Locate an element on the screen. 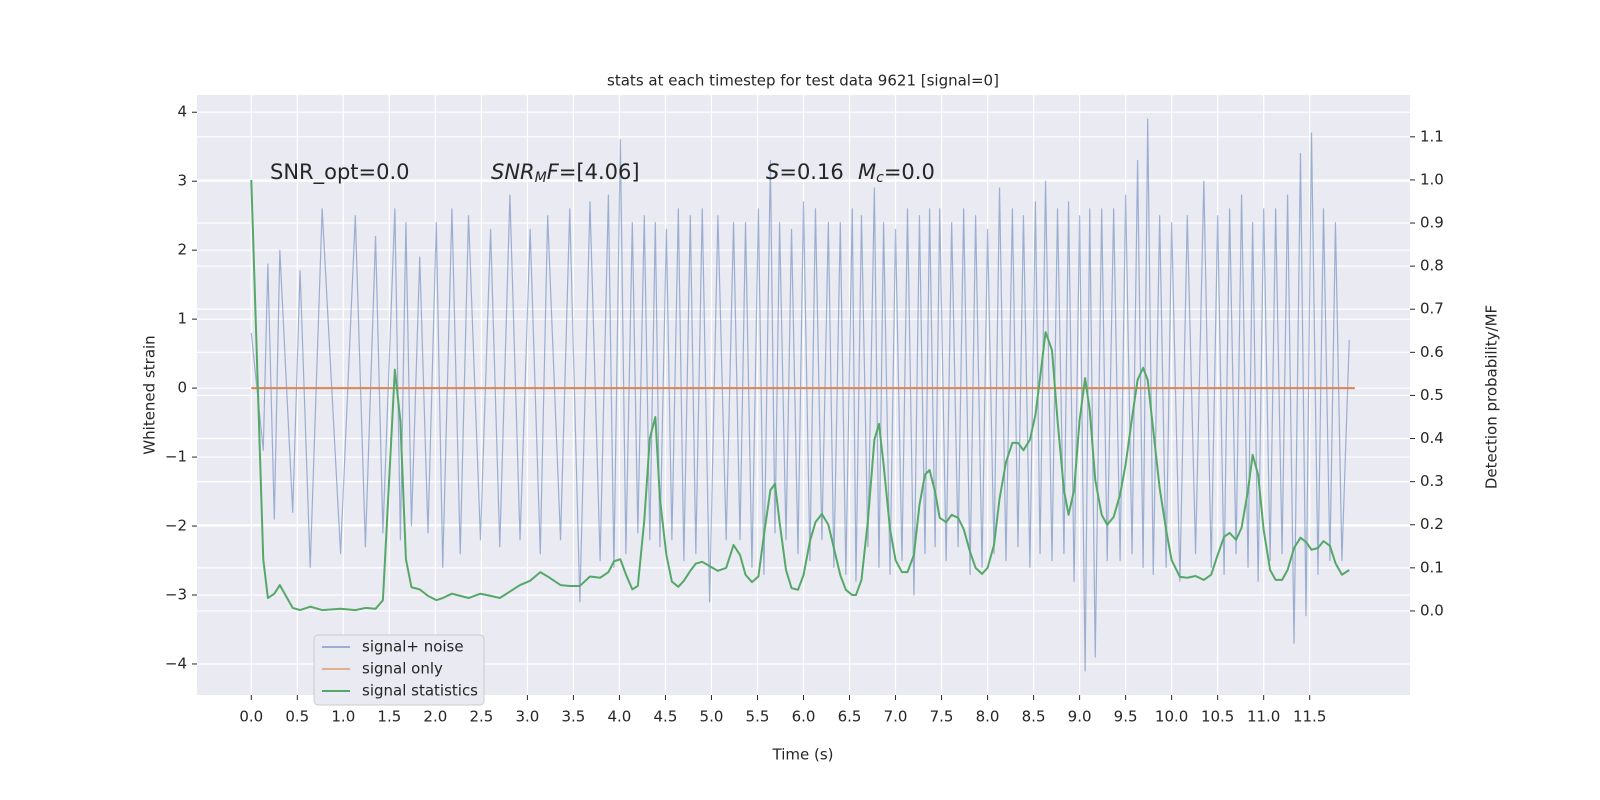 This screenshot has height=800, width=1600. annotation-part: S is located at coordinates (772, 172).